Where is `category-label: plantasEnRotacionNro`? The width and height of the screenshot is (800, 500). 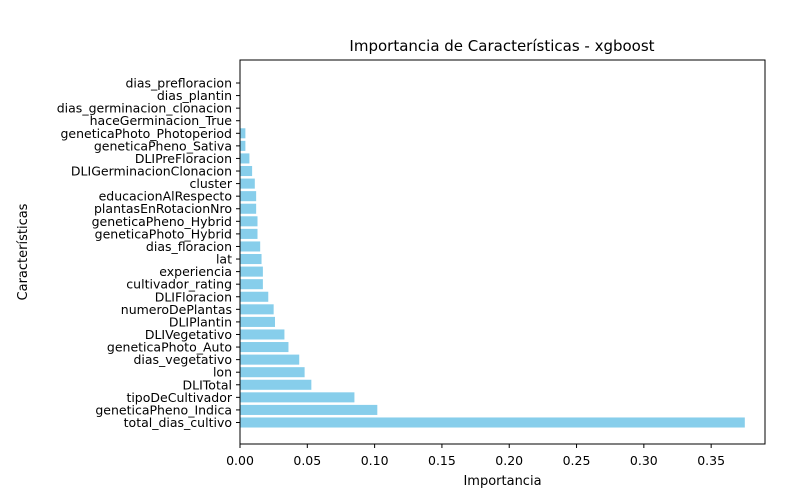 category-label: plantasEnRotacionNro is located at coordinates (163, 208).